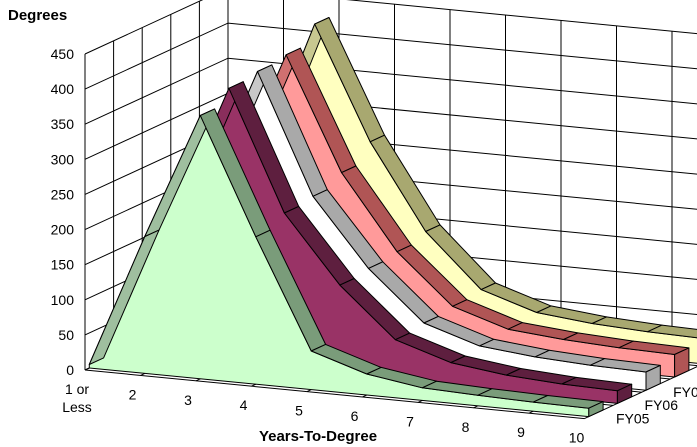 Image resolution: width=697 pixels, height=447 pixels. Describe the element at coordinates (63, 124) in the screenshot. I see `y-tick-label: 350` at that location.